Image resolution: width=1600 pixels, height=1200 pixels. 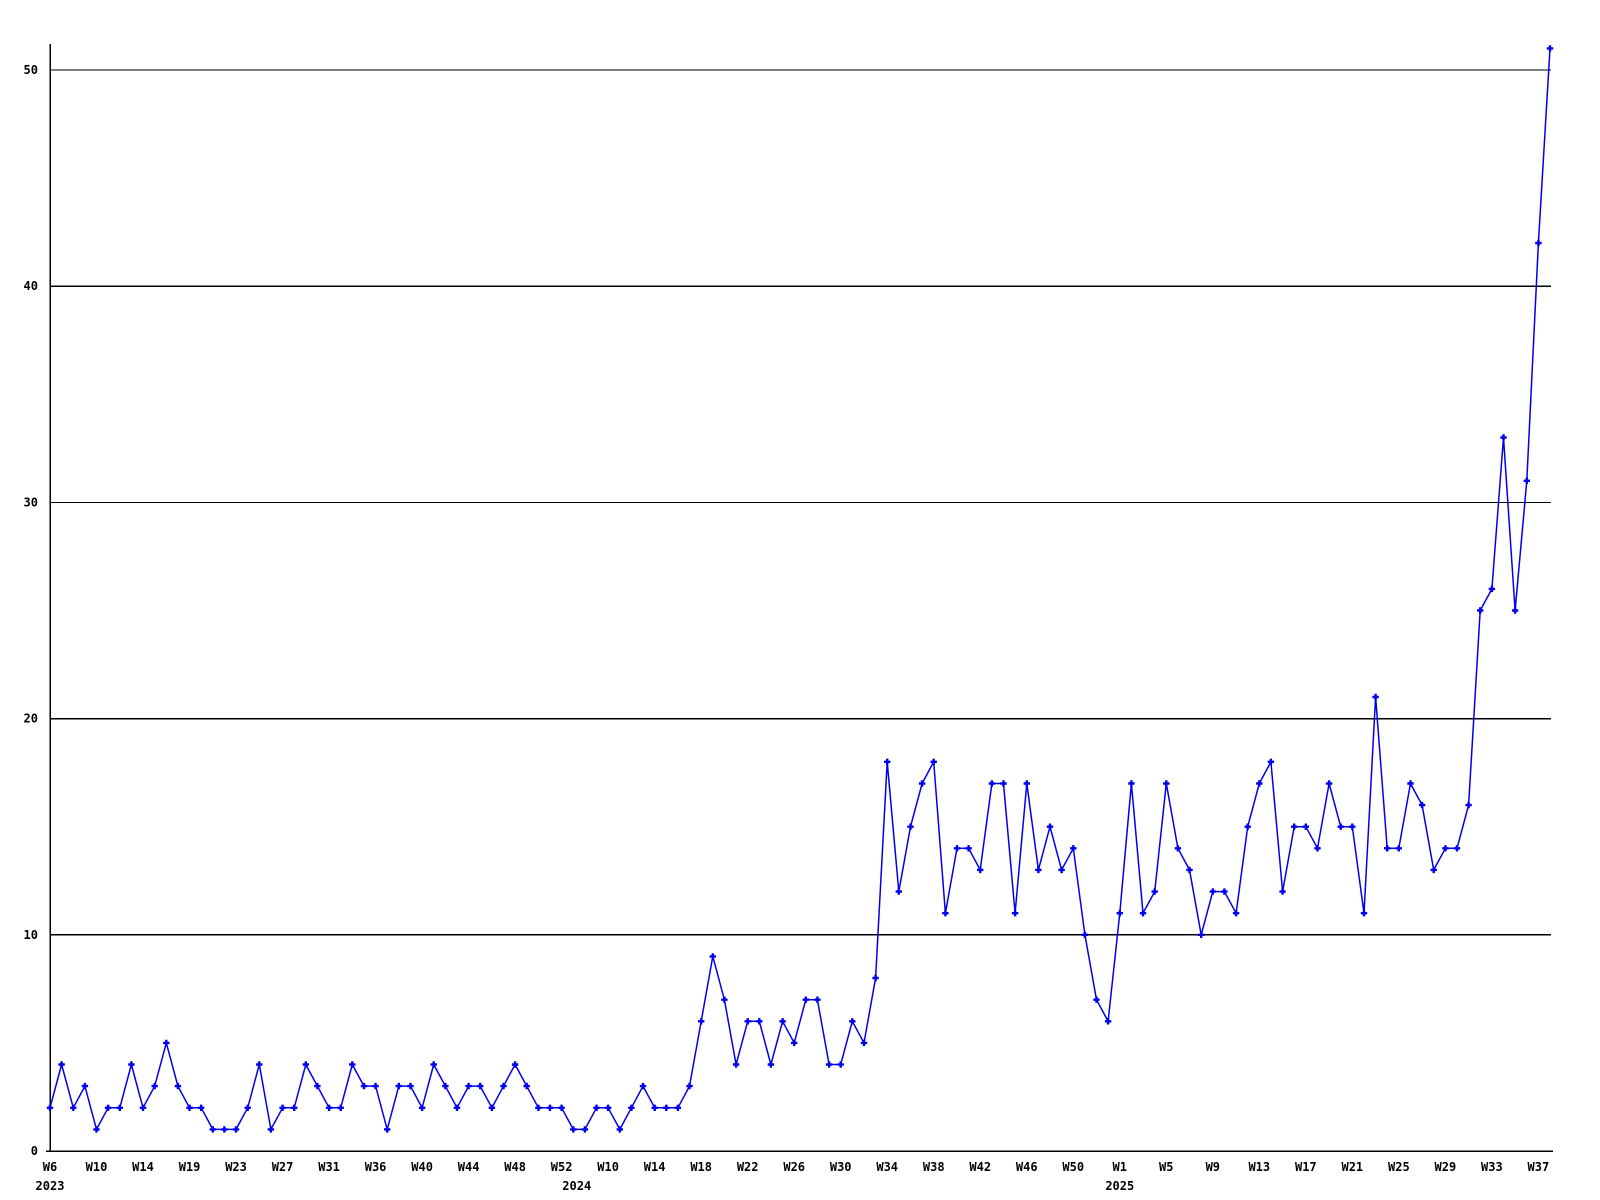 I want to click on x-tick-label: W44, so click(x=469, y=1167).